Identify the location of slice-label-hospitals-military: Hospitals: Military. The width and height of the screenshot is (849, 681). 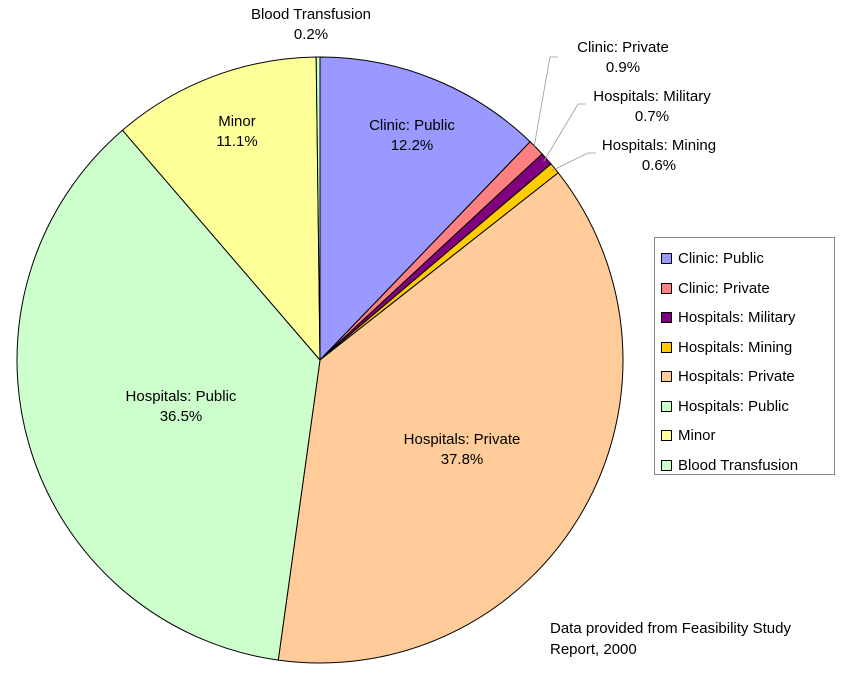
(652, 96).